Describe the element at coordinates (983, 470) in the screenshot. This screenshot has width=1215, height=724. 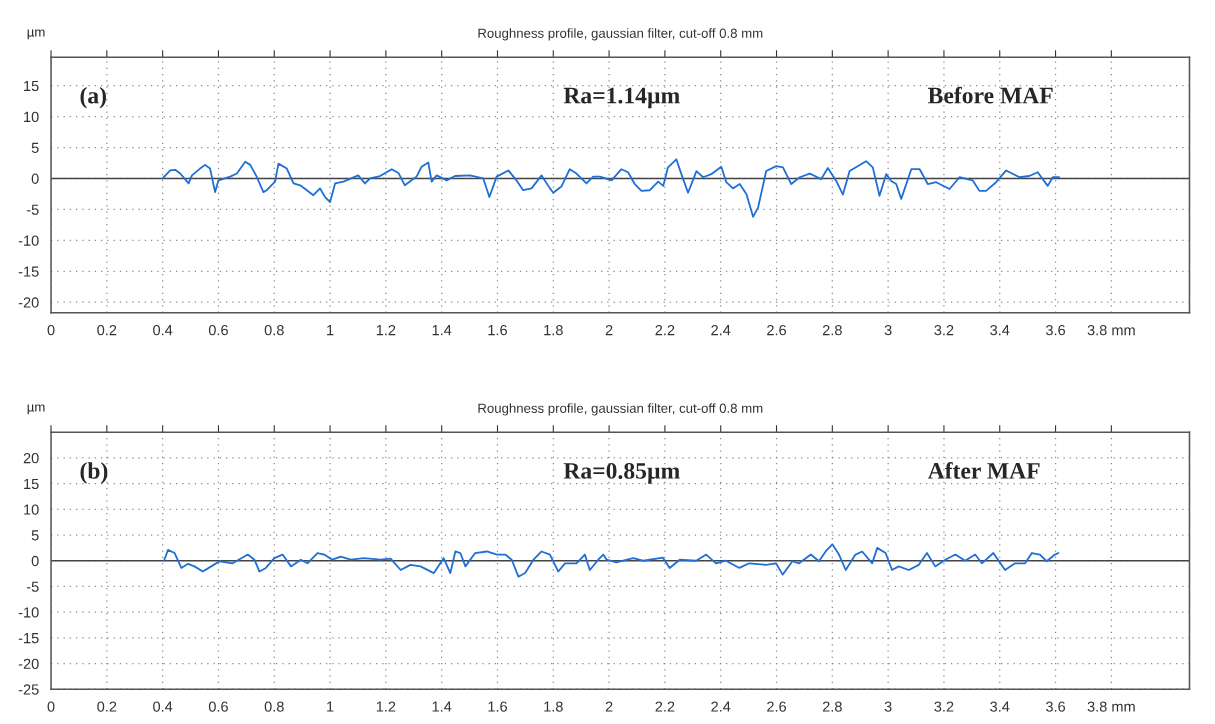
I see `annotation: After MAF` at that location.